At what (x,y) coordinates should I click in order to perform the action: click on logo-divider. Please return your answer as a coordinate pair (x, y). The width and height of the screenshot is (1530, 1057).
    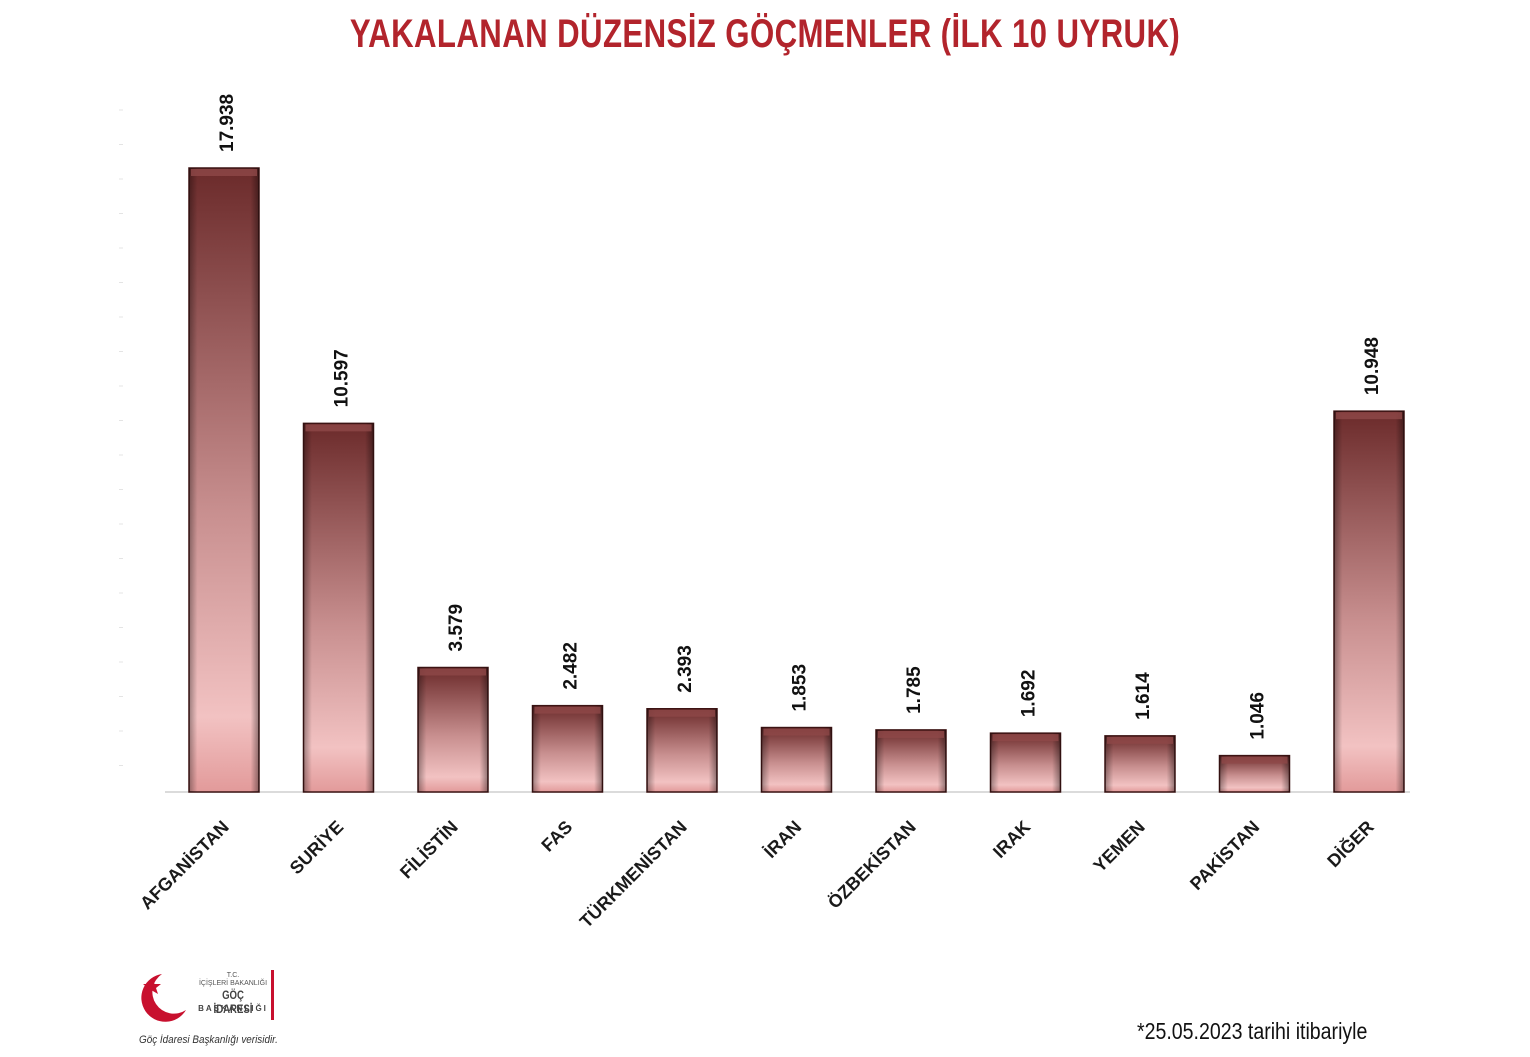
    Looking at the image, I should click on (272, 995).